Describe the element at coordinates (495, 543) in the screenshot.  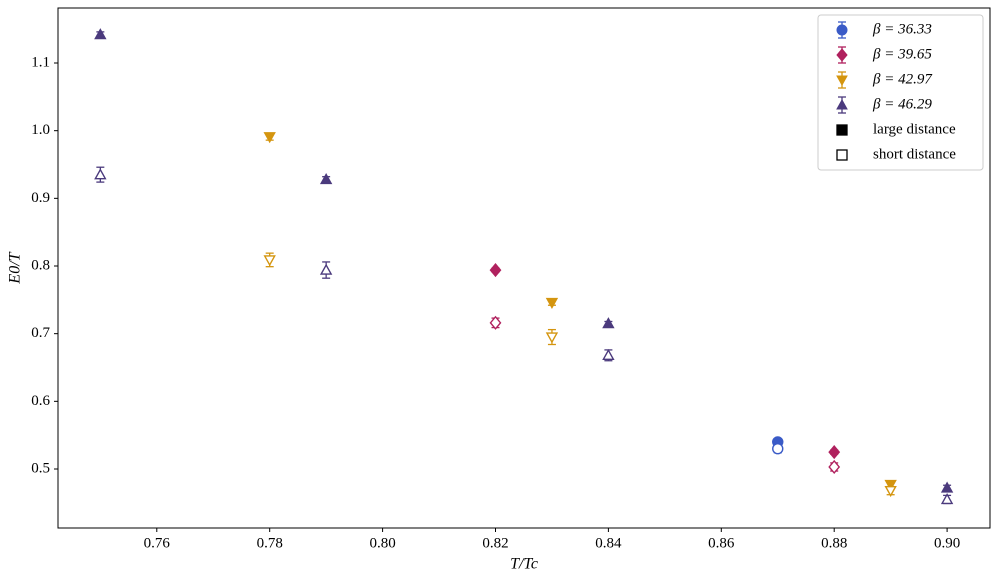
I see `x-tick-label: 0.82` at that location.